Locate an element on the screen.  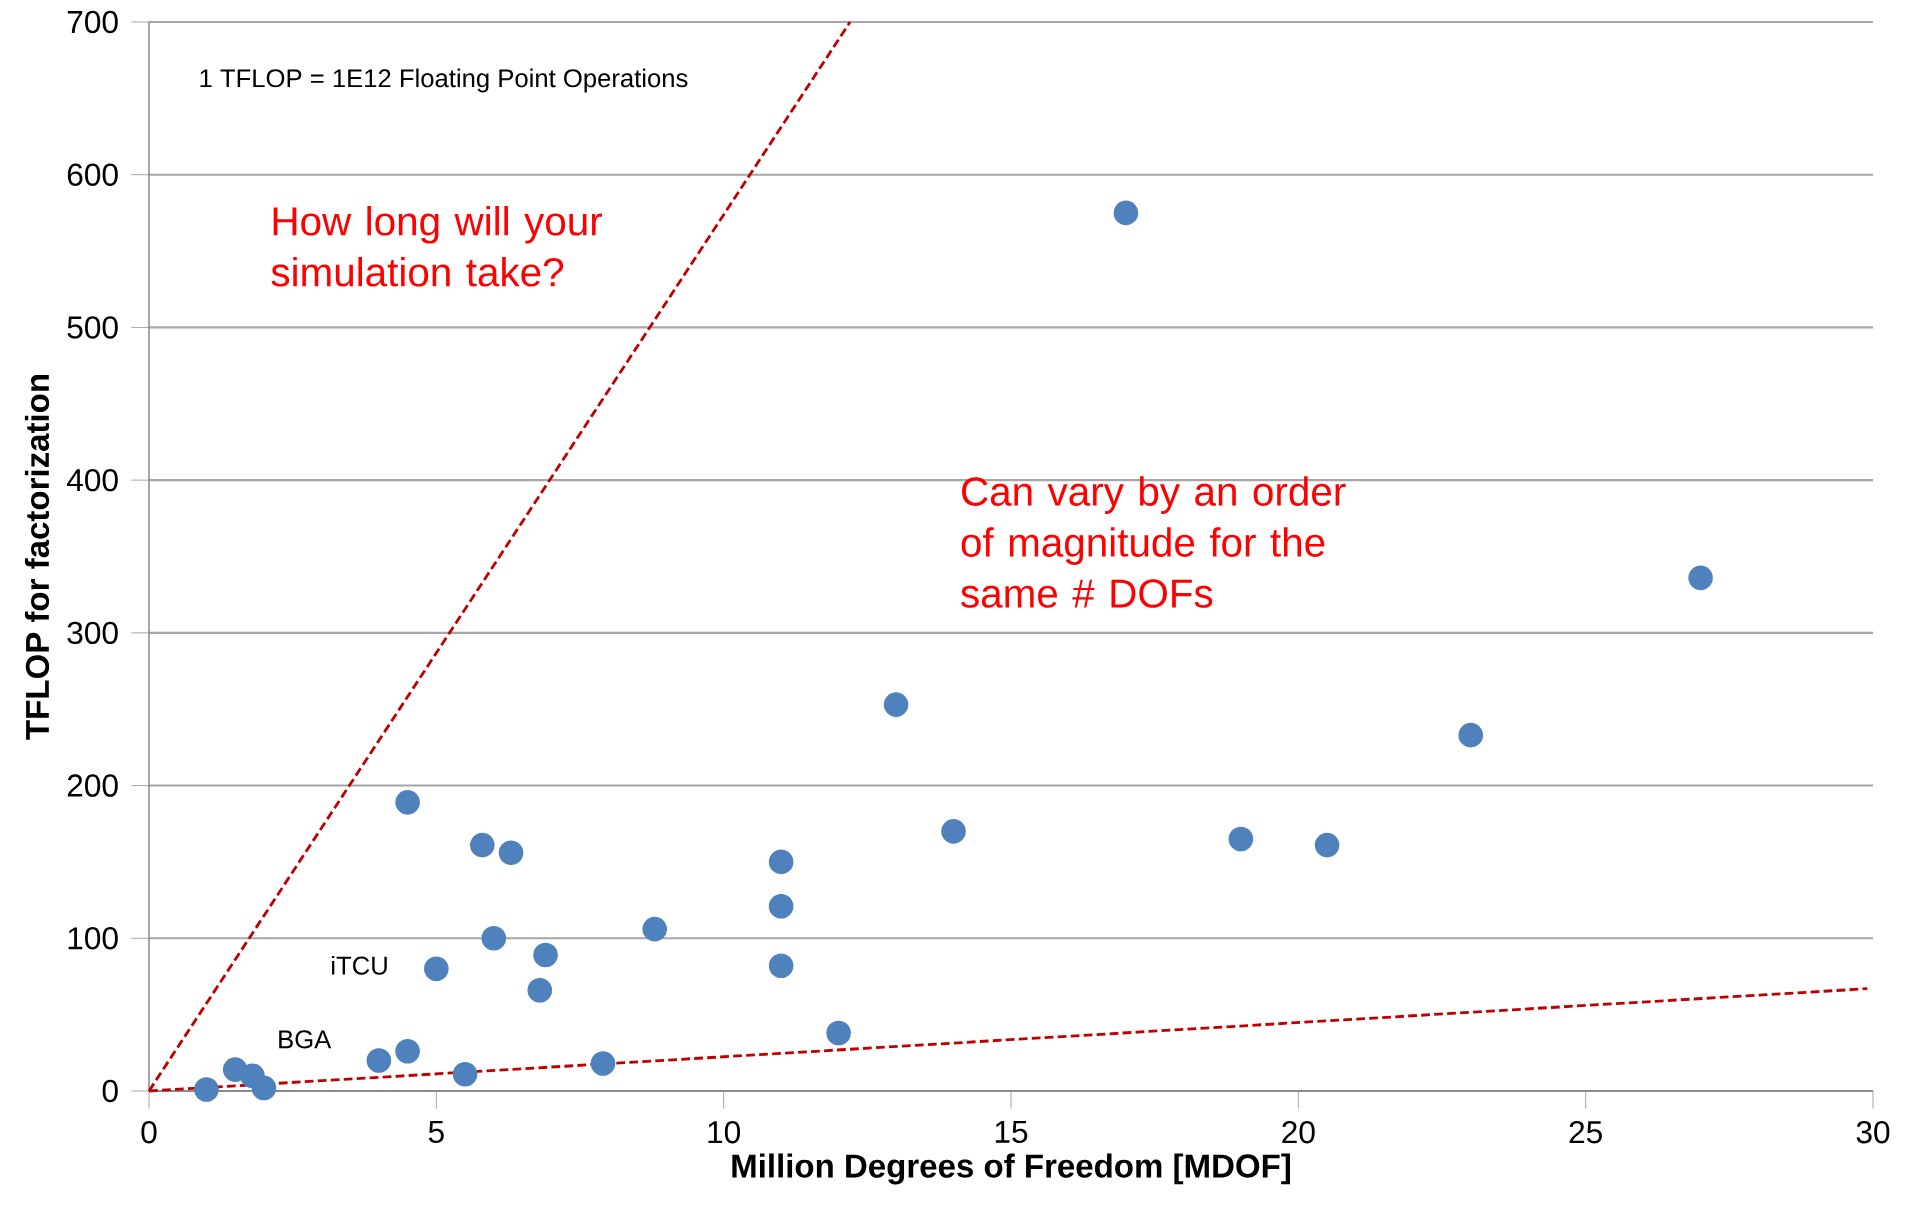
y-tick-label: 400 is located at coordinates (92, 480).